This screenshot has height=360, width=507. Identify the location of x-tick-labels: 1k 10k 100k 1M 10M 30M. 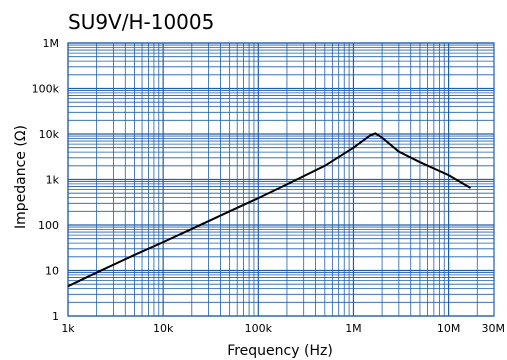
(283, 328).